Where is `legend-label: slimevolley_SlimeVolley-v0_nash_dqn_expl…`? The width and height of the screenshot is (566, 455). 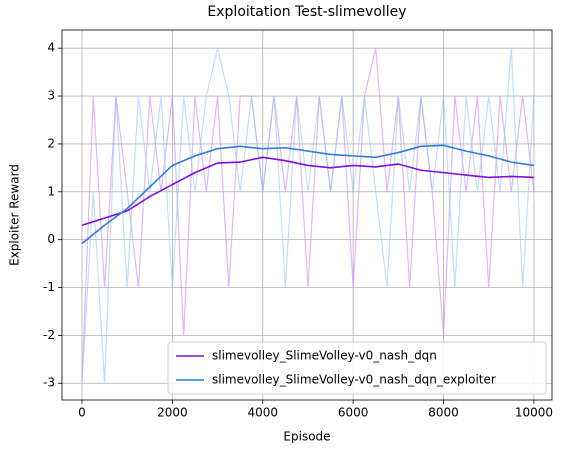 legend-label: slimevolley_SlimeVolley-v0_nash_dqn_expl… is located at coordinates (354, 380).